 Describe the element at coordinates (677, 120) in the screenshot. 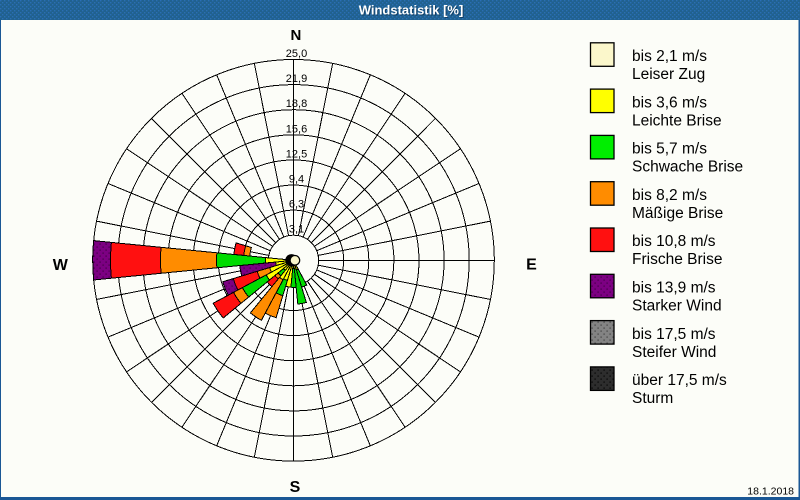

I see `svg-text: Leichte Brise` at that location.